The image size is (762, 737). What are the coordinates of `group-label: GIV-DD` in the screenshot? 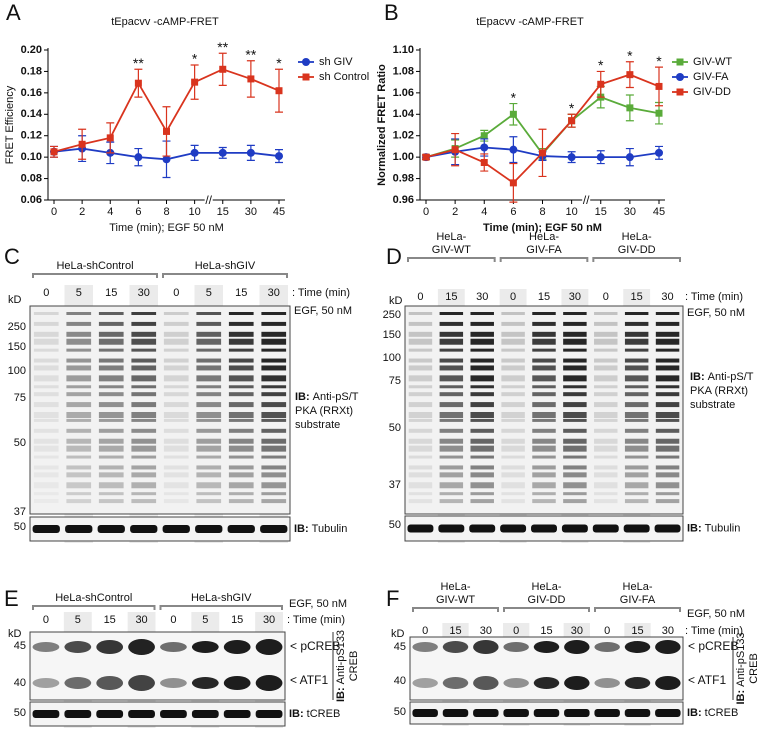 It's located at (637, 250).